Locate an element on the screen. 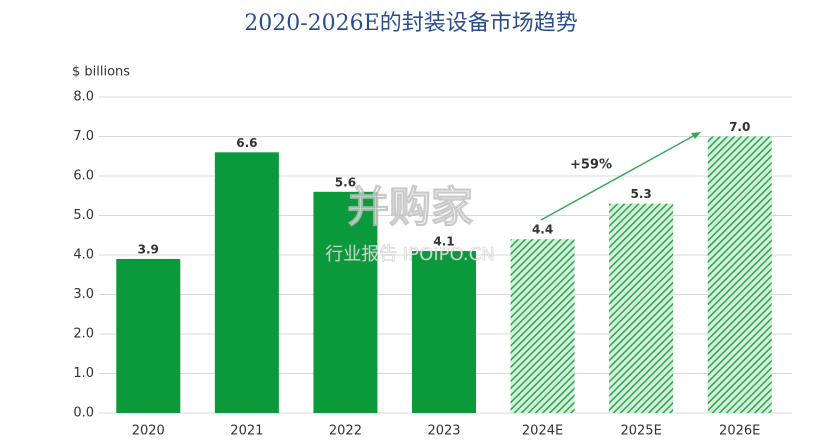 This screenshot has height=445, width=822. y-tick-label: 0.0 is located at coordinates (83, 413).